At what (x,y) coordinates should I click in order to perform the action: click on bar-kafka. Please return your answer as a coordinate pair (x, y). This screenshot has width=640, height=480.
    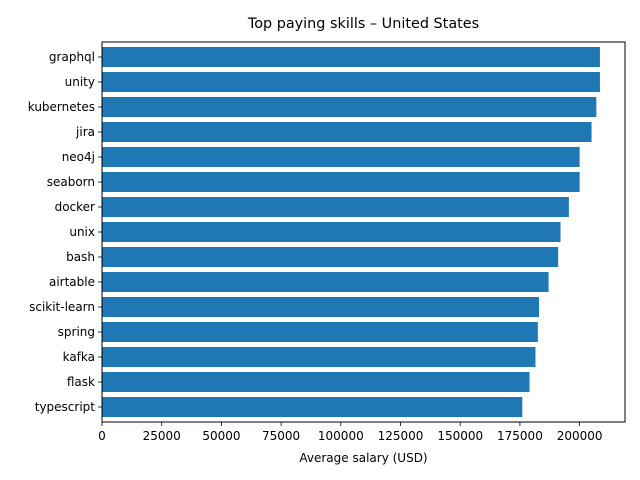
    Looking at the image, I should click on (319, 357).